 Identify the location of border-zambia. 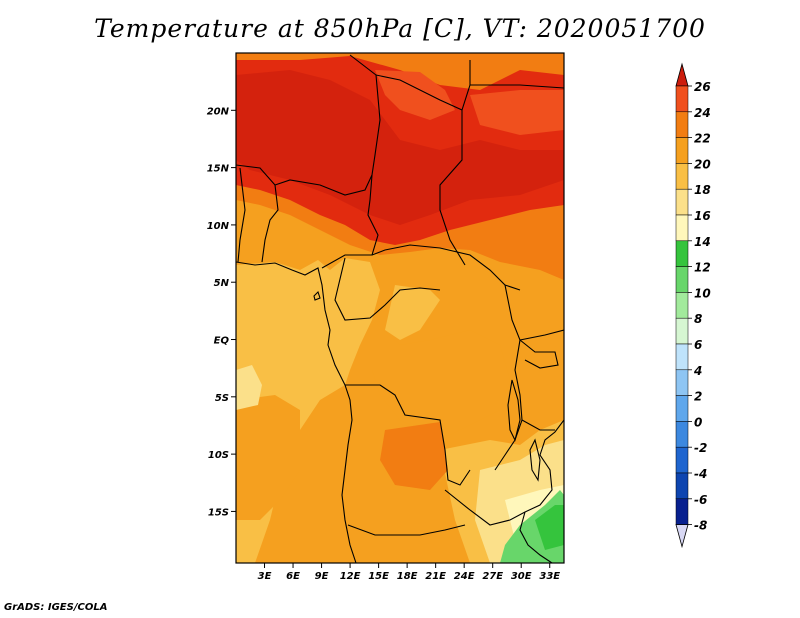
(485, 507).